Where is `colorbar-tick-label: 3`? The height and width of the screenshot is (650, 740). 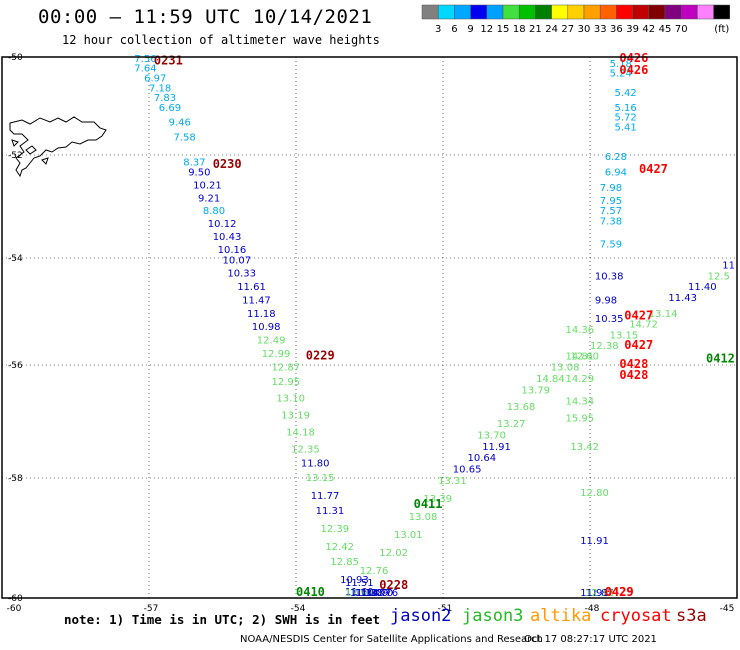
colorbar-tick-label: 3 is located at coordinates (438, 29).